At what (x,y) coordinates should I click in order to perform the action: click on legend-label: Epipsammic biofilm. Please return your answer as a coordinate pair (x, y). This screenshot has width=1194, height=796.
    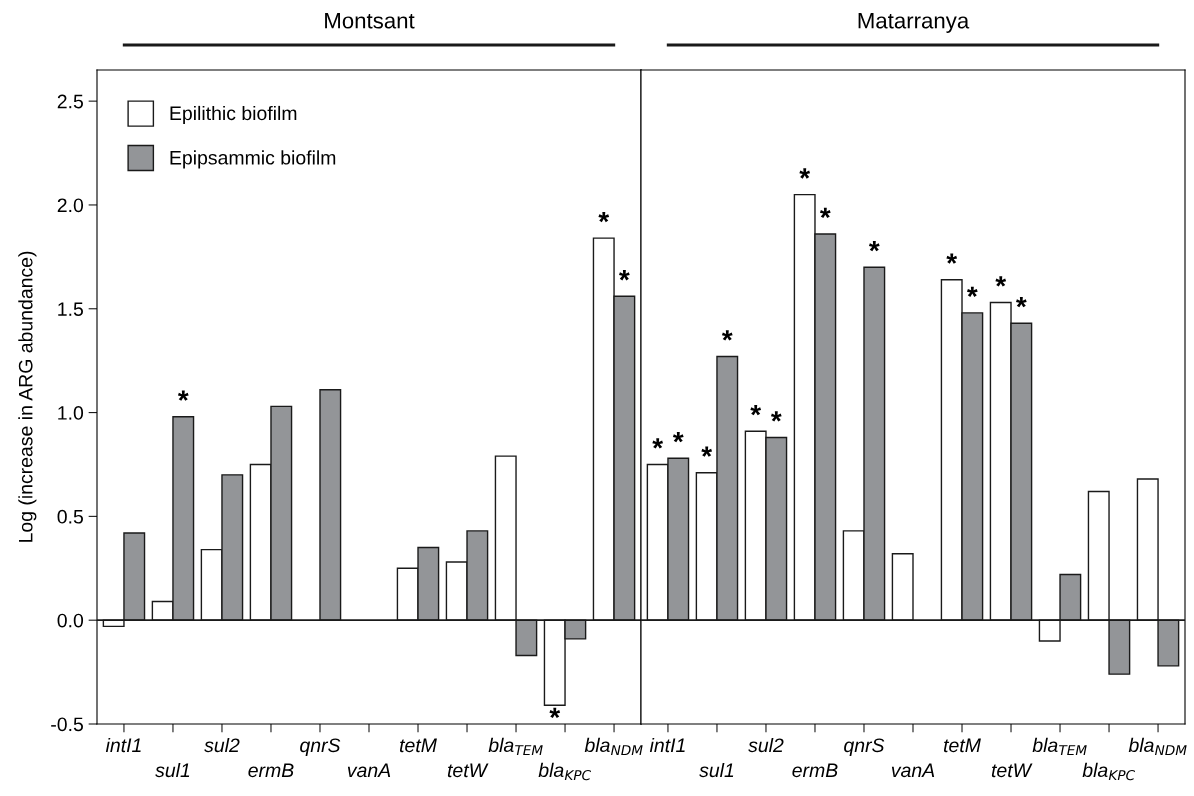
    Looking at the image, I should click on (253, 159).